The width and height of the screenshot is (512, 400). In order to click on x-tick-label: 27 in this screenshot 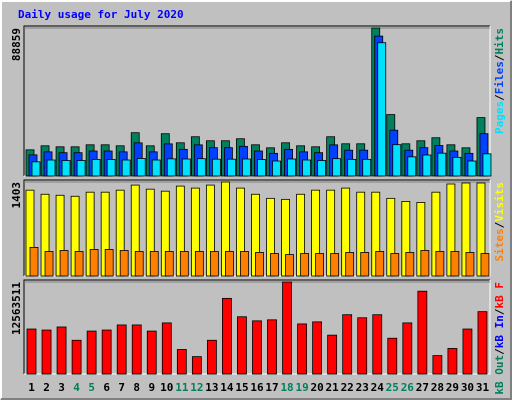, I will do `click(422, 387)`.